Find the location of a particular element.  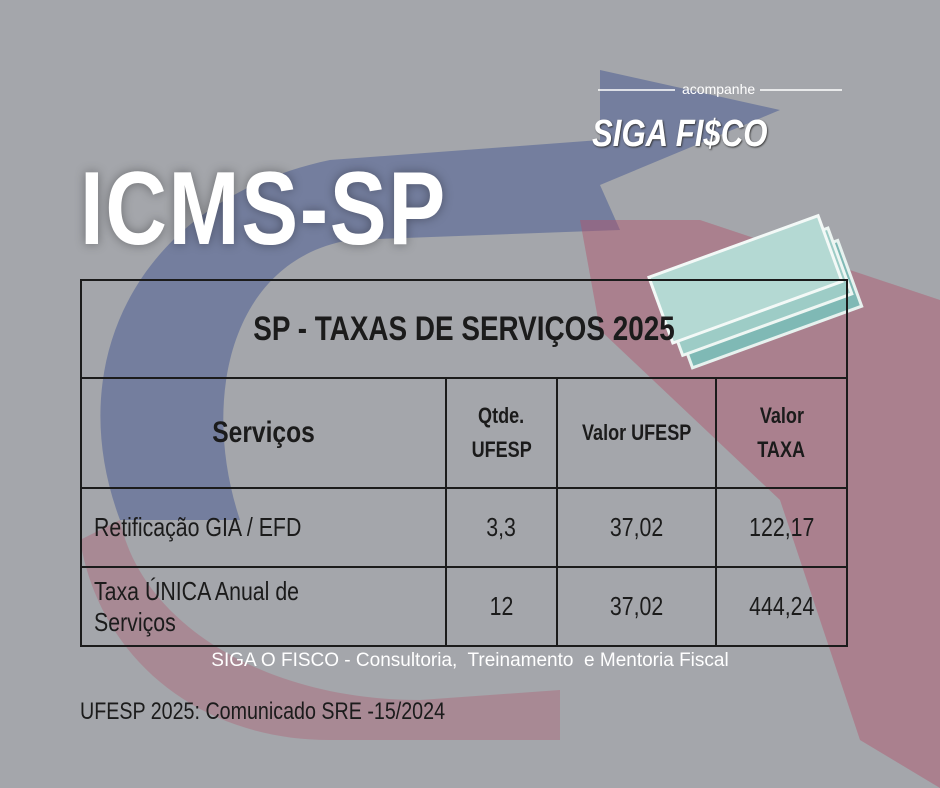

header-cell: Valor TAXA is located at coordinates (781, 433).